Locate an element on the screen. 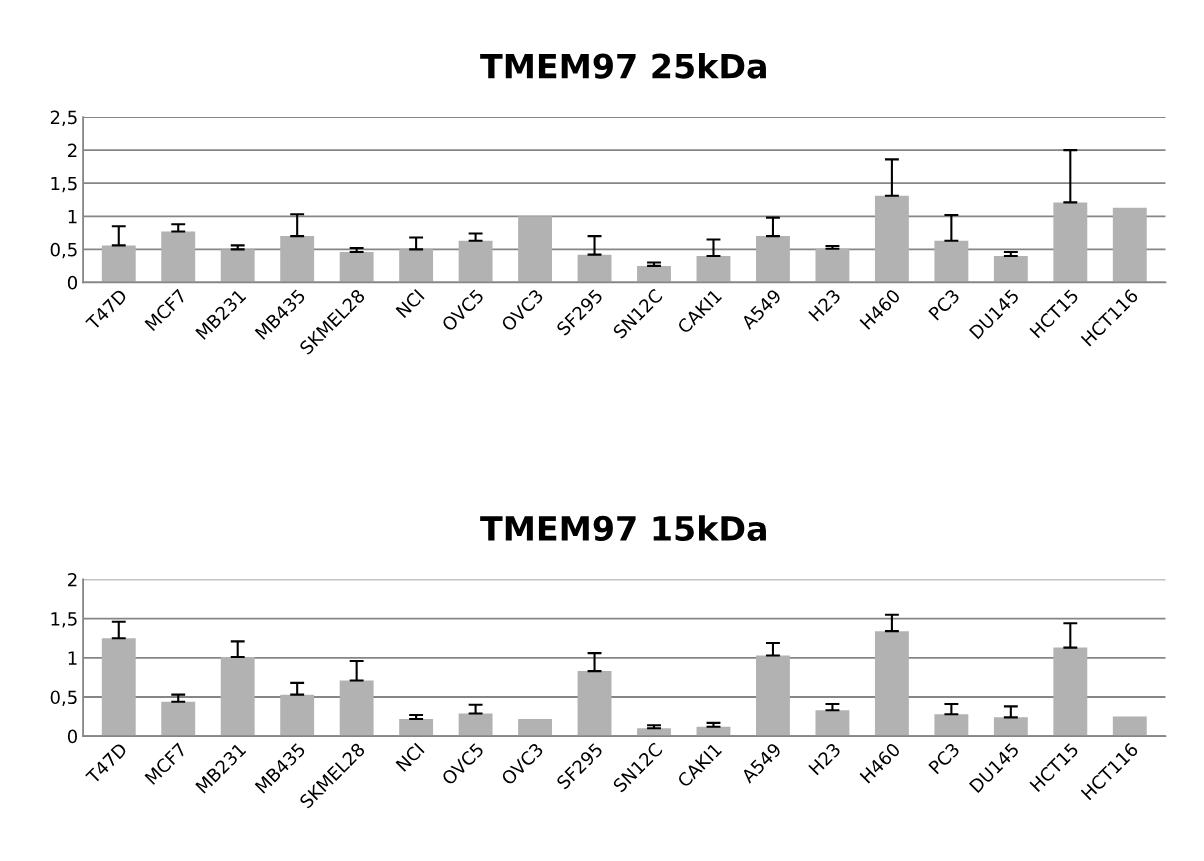  chart-title: TMEM97 25kDa is located at coordinates (623, 65).